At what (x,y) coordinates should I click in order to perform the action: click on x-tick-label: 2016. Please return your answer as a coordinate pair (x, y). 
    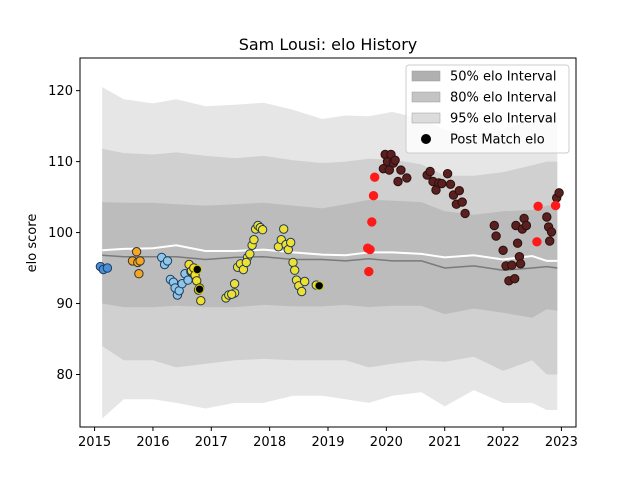
    Looking at the image, I should click on (152, 442).